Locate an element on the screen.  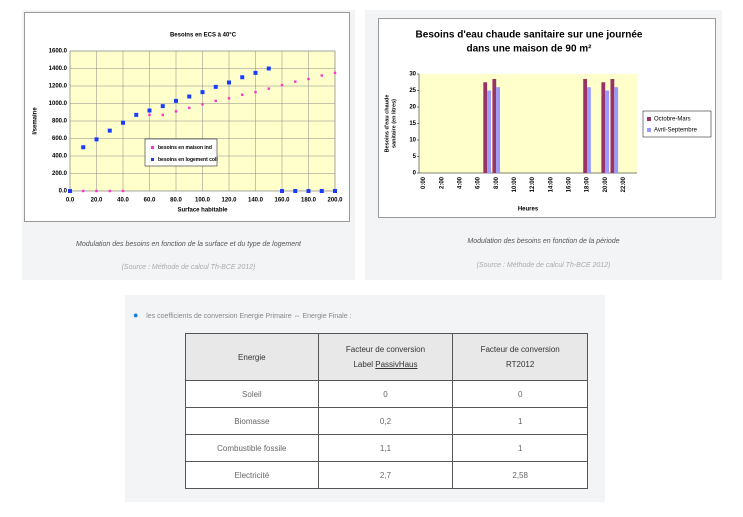
x-tick-label: 140.0 is located at coordinates (256, 201).